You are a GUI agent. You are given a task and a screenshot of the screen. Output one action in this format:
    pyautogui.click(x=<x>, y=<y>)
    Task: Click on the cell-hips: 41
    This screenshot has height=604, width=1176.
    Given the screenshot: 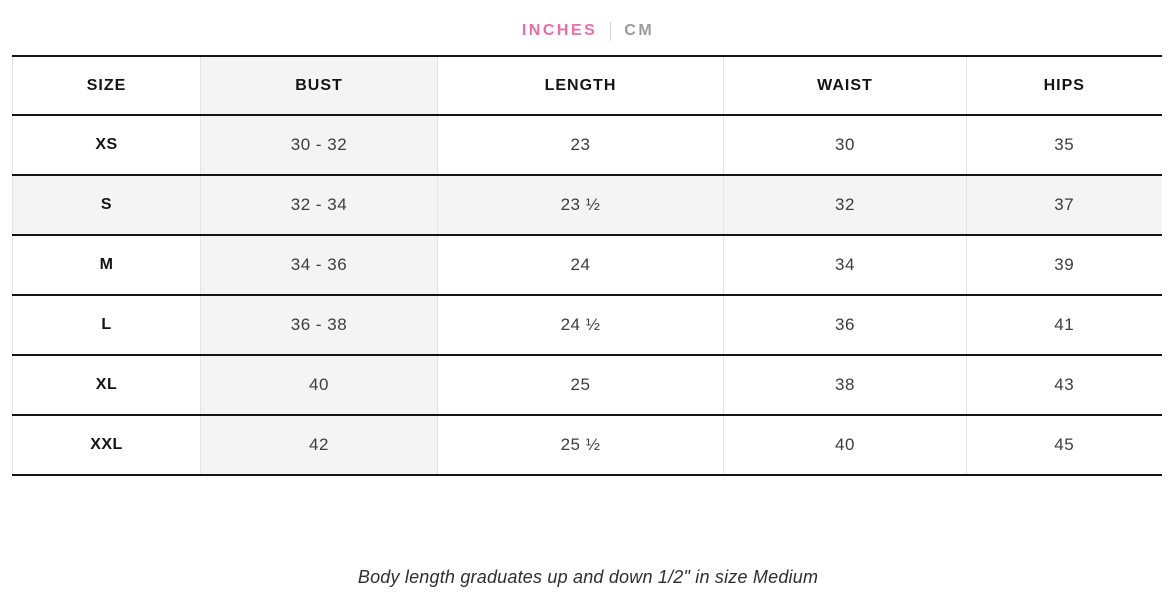 What is the action you would take?
    pyautogui.click(x=1064, y=325)
    